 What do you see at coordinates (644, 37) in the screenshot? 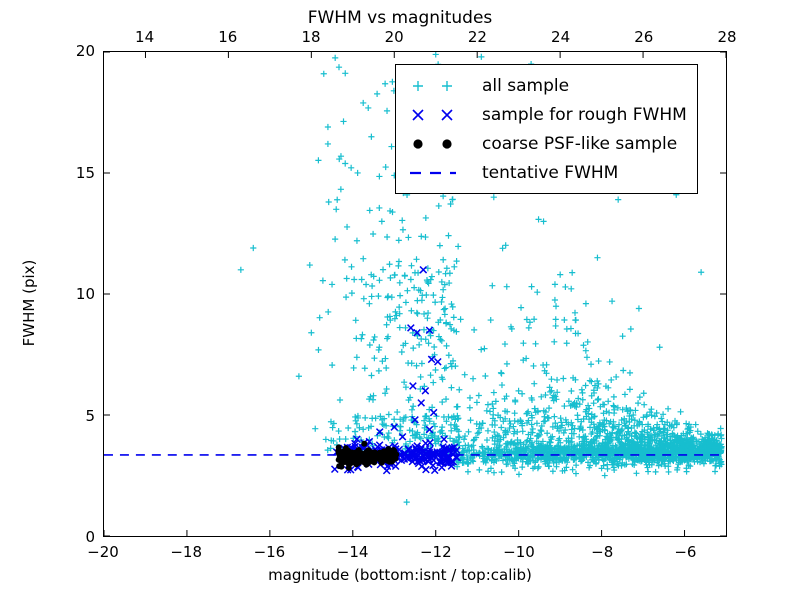
I see `x-tick-label-top: 26` at bounding box center [644, 37].